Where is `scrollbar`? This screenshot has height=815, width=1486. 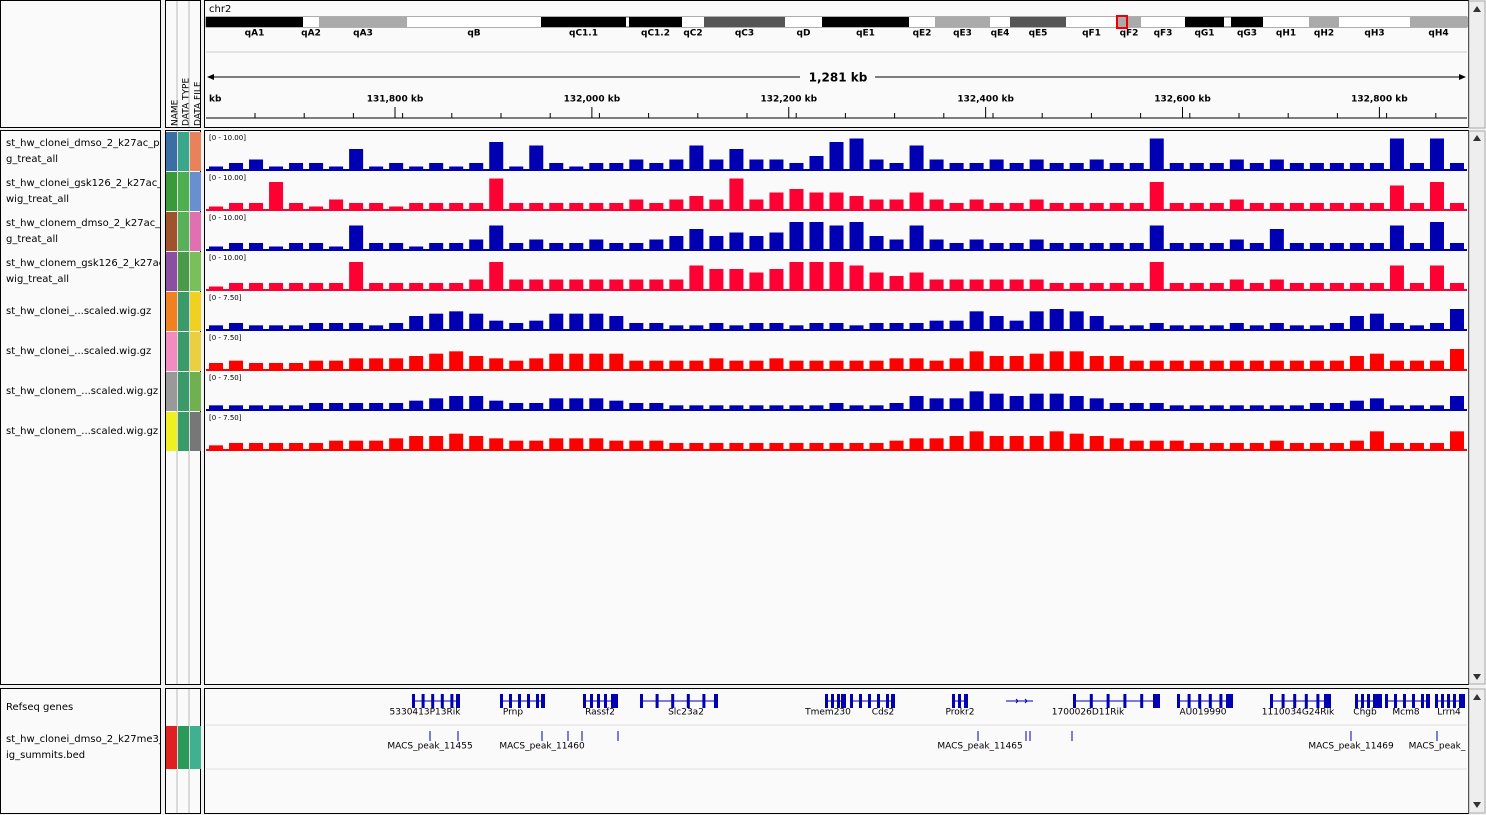 scrollbar is located at coordinates (1477, 407).